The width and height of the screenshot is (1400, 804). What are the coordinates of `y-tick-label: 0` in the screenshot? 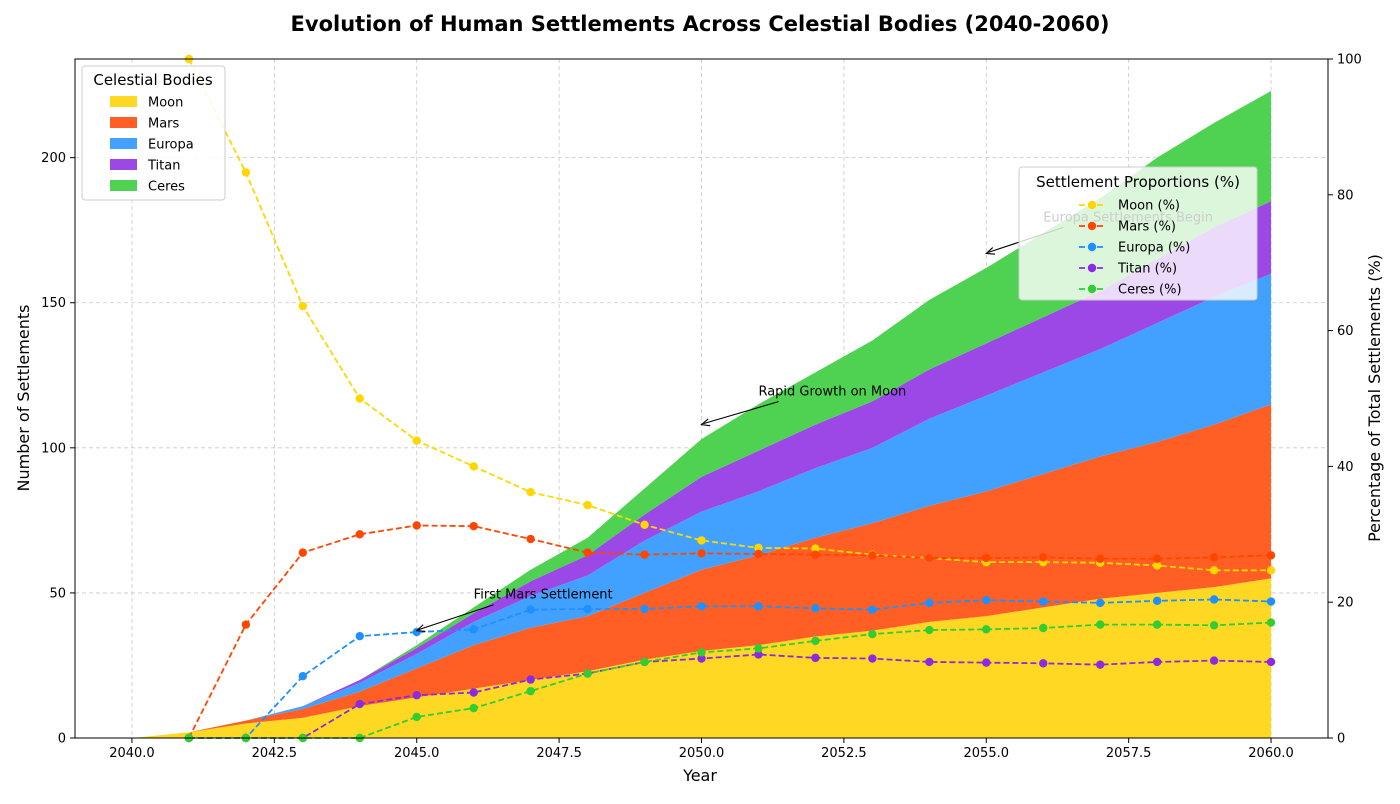 It's located at (62, 739).